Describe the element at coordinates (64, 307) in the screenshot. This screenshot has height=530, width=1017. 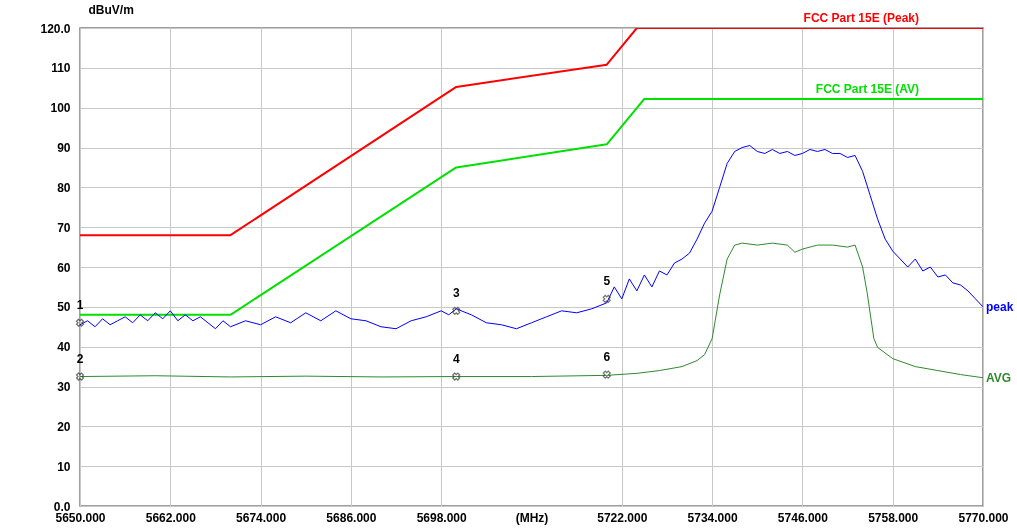
I see `y-tick-label: 50` at that location.